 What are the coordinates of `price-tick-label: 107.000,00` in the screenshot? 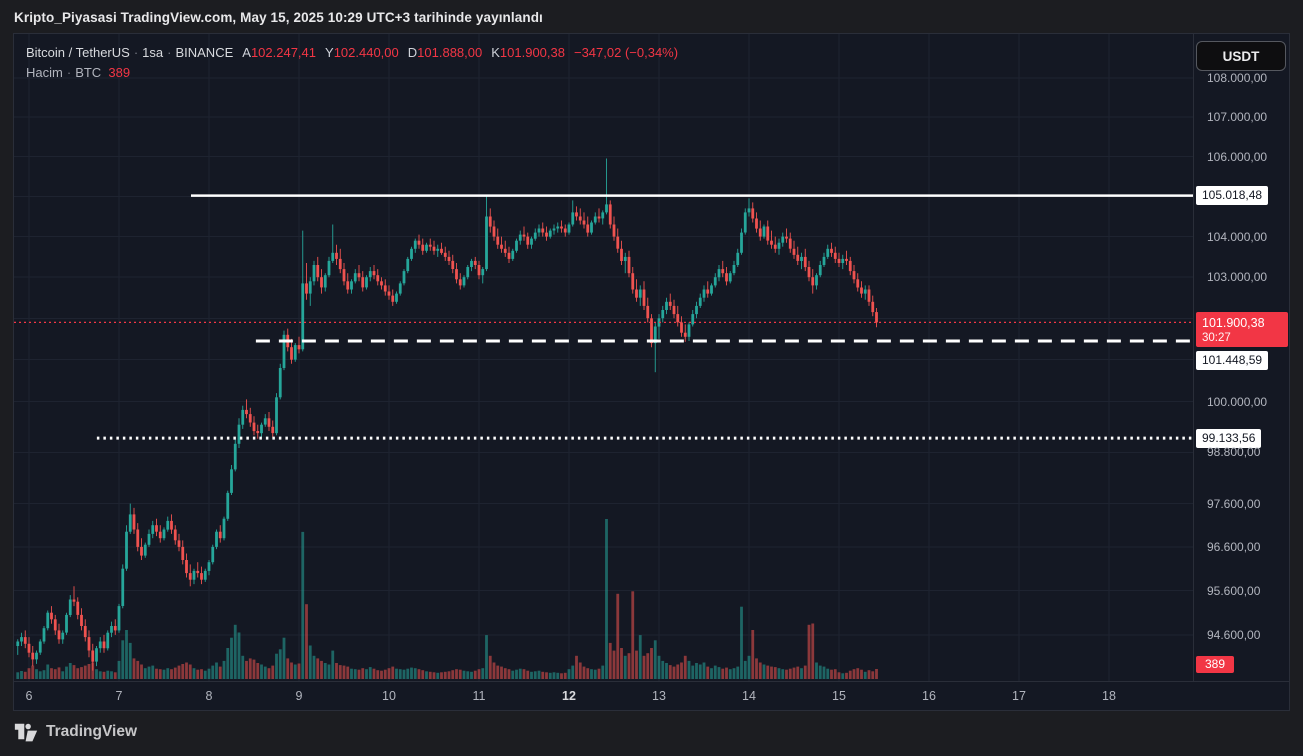 It's located at (1237, 117).